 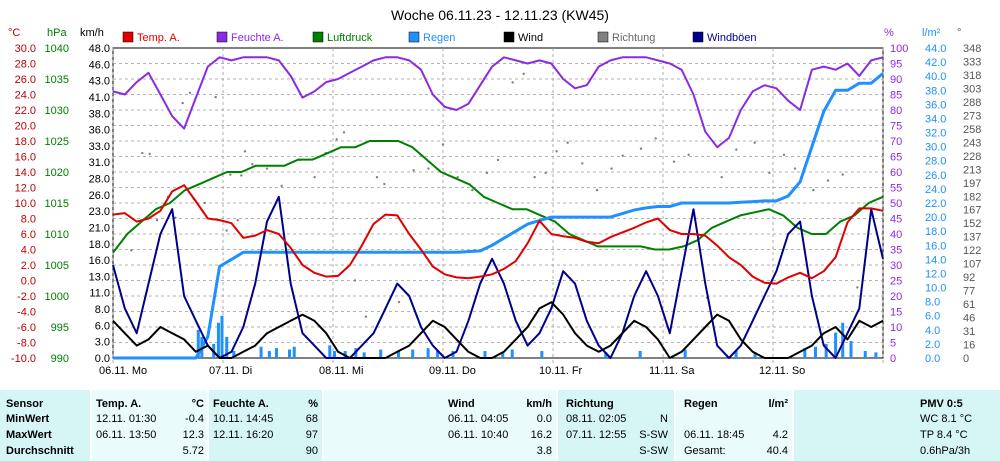 What do you see at coordinates (932, 345) in the screenshot?
I see `rain-tick: 2.0` at bounding box center [932, 345].